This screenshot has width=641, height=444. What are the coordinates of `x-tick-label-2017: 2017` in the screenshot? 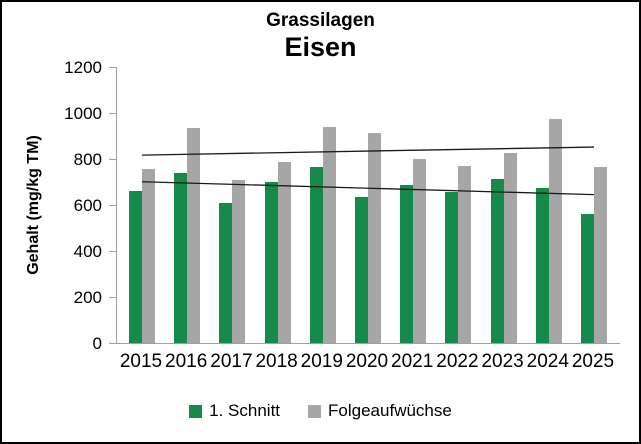 It's located at (231, 361).